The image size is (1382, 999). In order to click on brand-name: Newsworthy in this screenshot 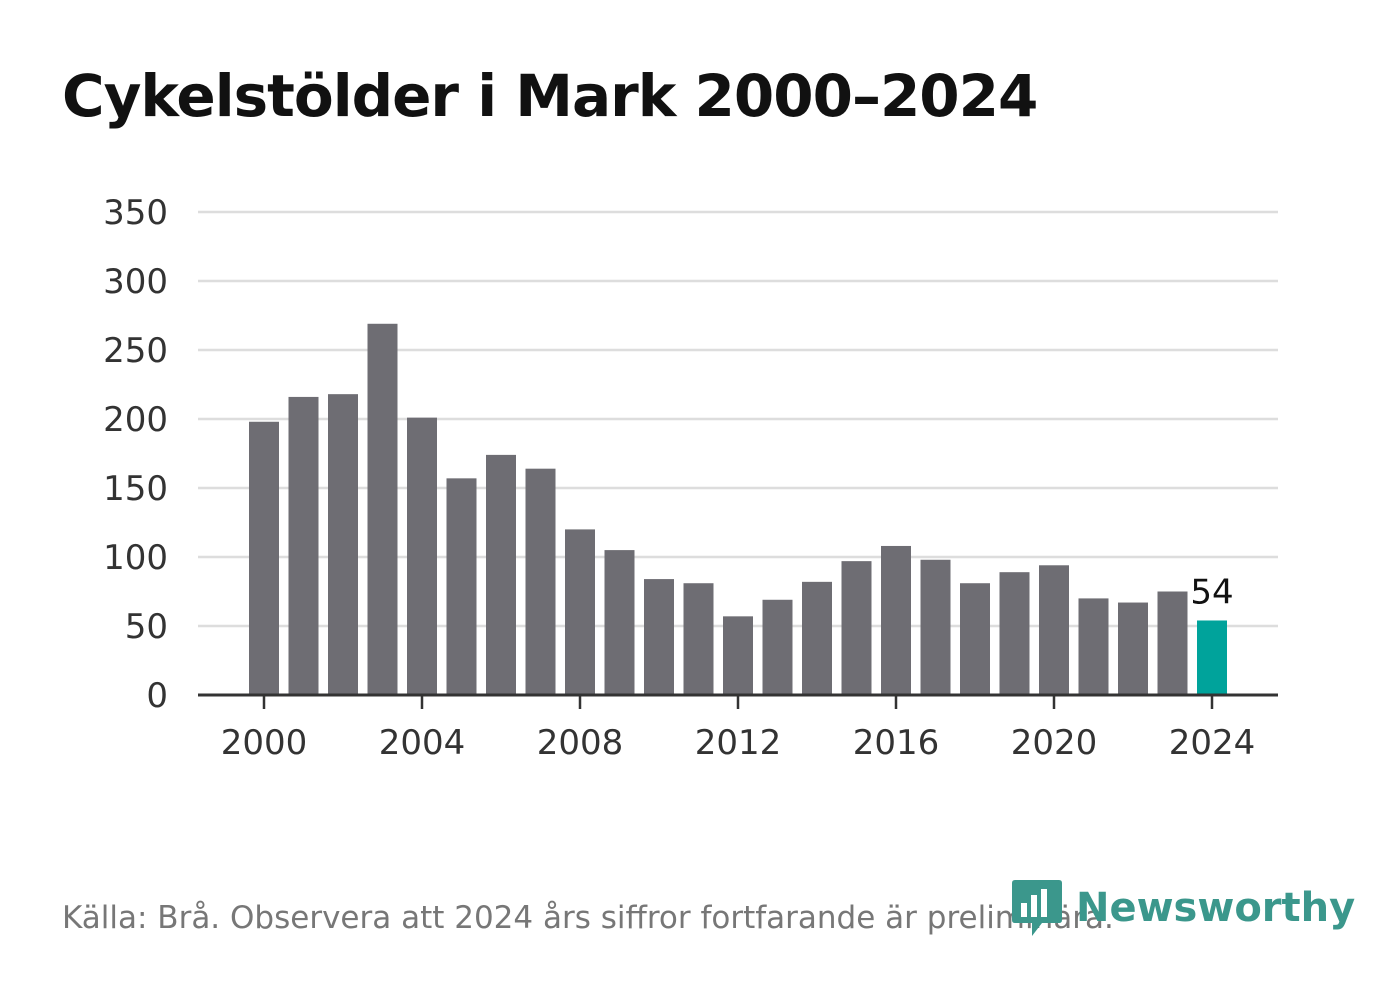, I will do `click(1216, 908)`.